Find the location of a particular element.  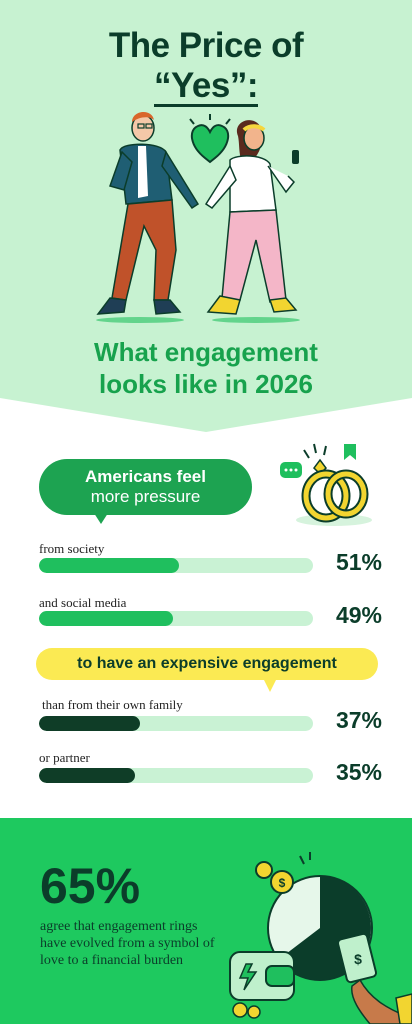

bar-fill-partner is located at coordinates (87, 775).